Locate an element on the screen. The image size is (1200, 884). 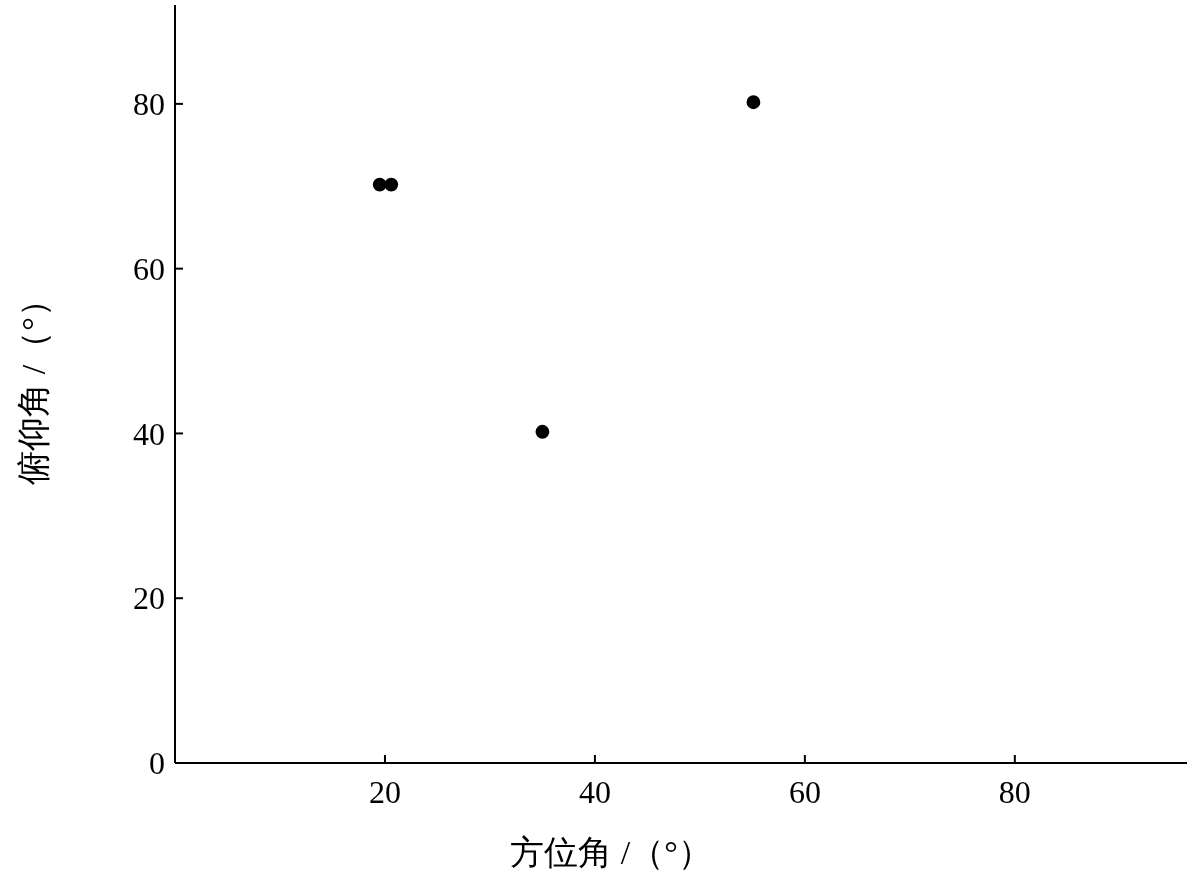
y-tick-label: 0 is located at coordinates (157, 763).